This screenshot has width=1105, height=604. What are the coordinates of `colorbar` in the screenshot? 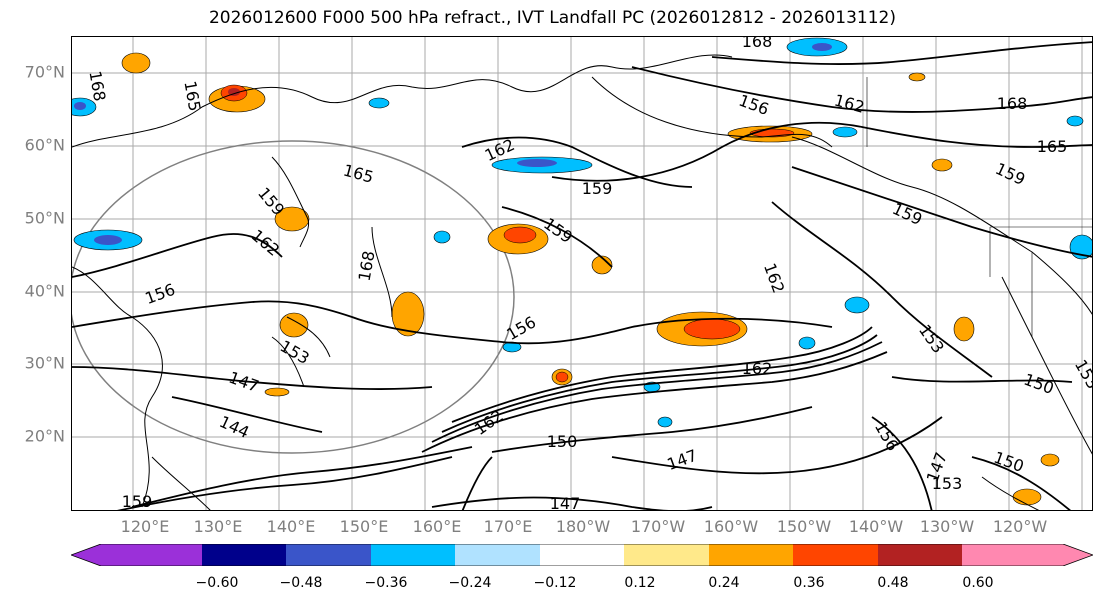 It's located at (582, 555).